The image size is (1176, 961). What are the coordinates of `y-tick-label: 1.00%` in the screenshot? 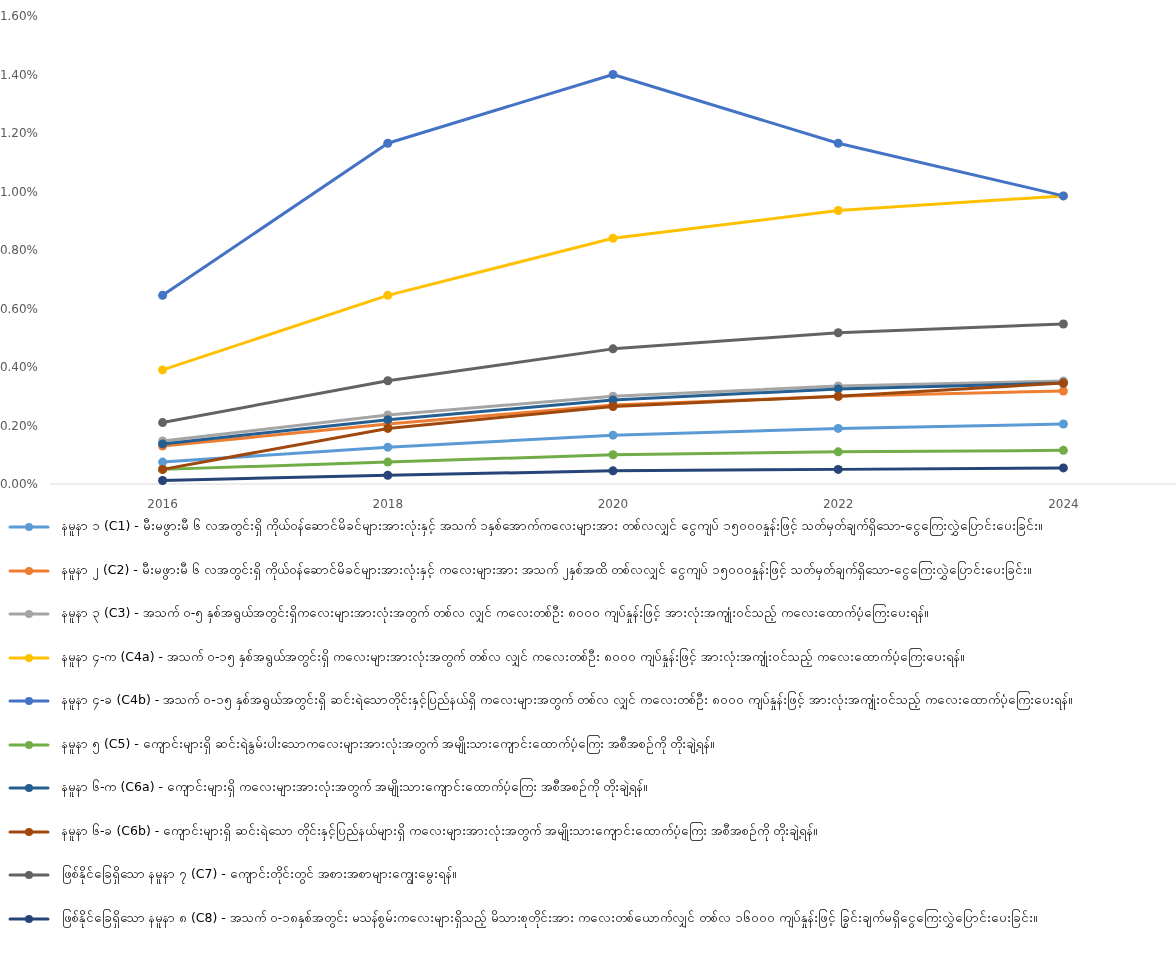 It's located at (19, 191).